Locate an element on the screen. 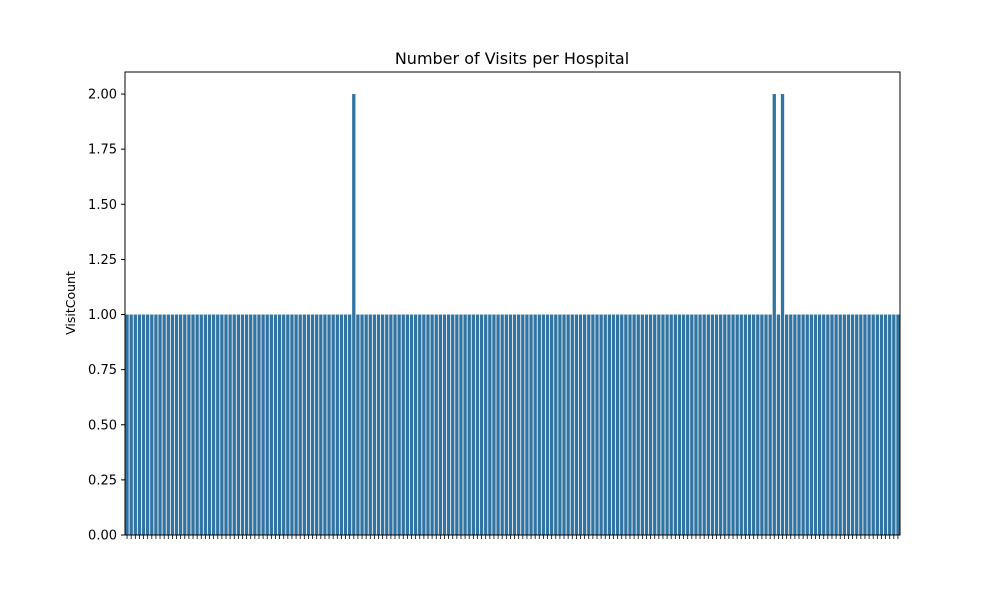  y-tick-label: 1.00 is located at coordinates (102, 315).